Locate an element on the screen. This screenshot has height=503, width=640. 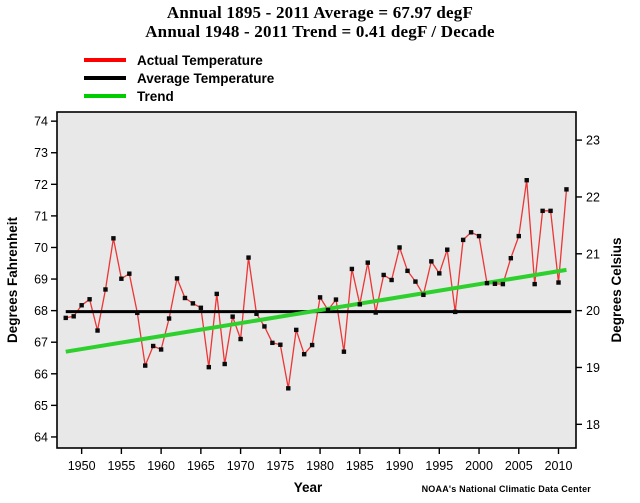
y-tick-left-label: 74 is located at coordinates (41, 122).